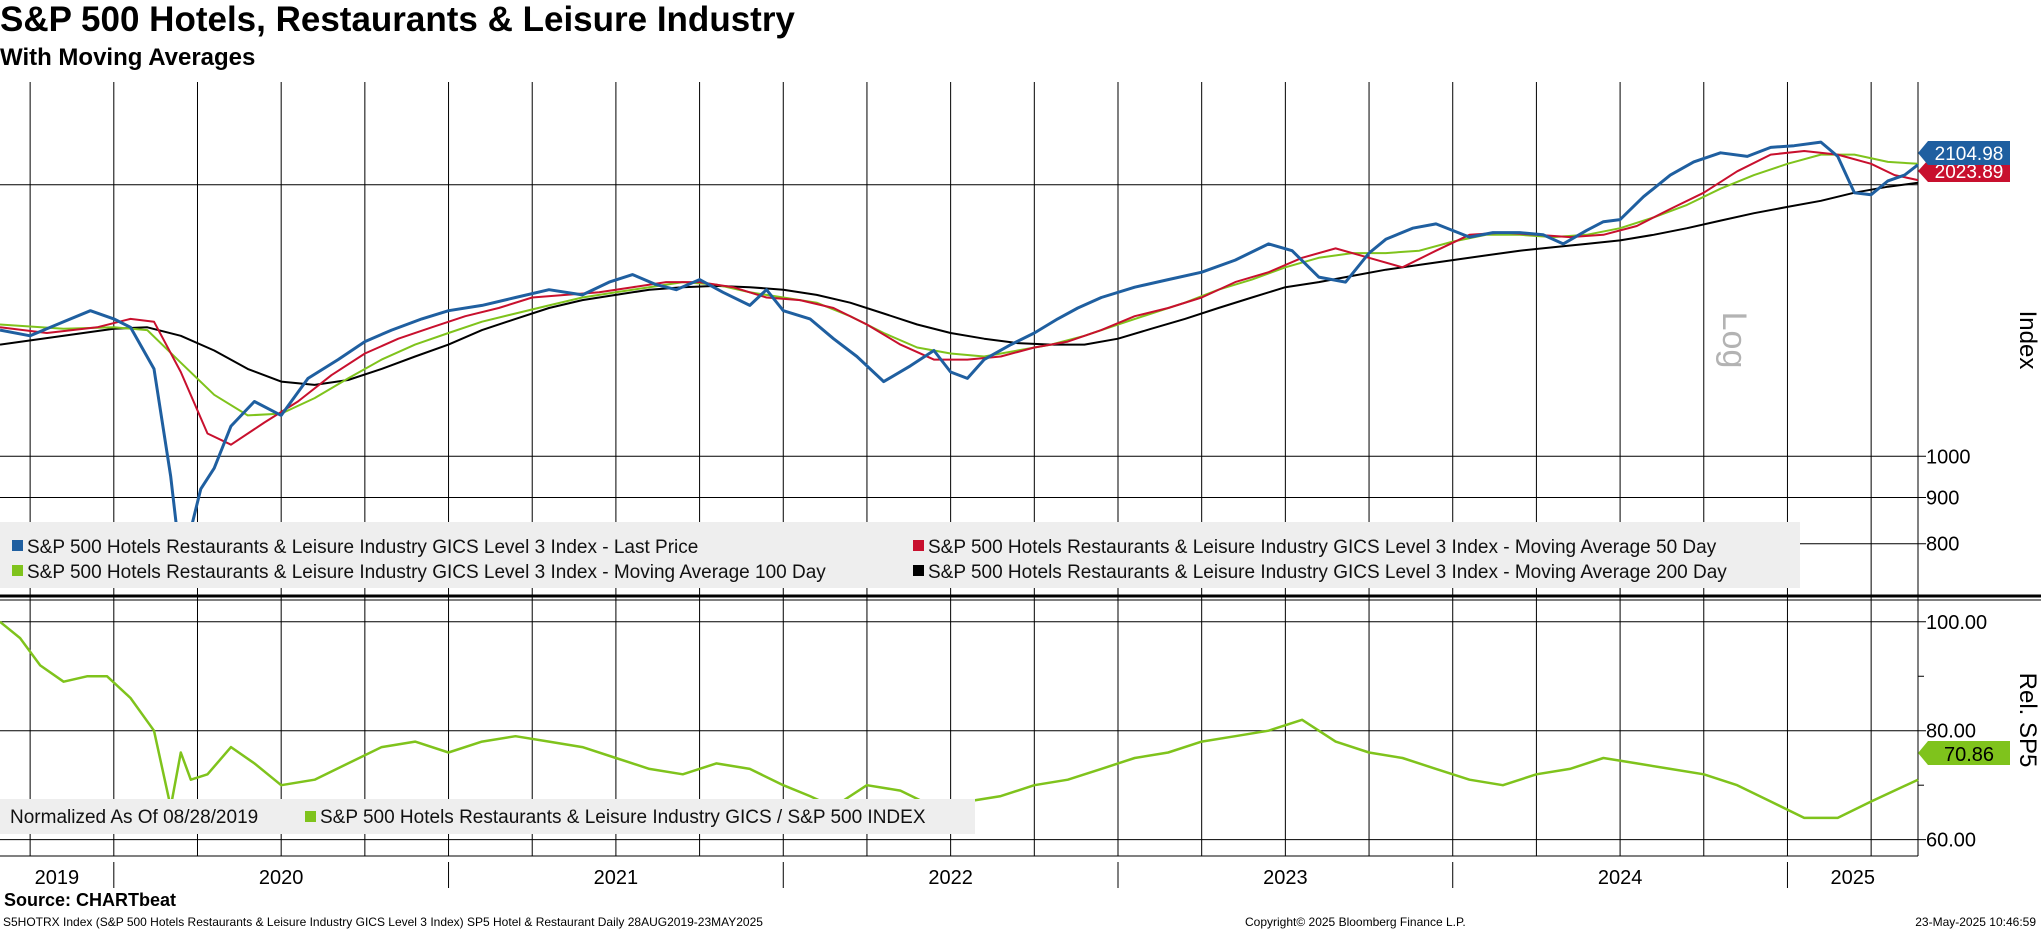  What do you see at coordinates (1734, 340) in the screenshot?
I see `upper-y-label-scale: Log` at bounding box center [1734, 340].